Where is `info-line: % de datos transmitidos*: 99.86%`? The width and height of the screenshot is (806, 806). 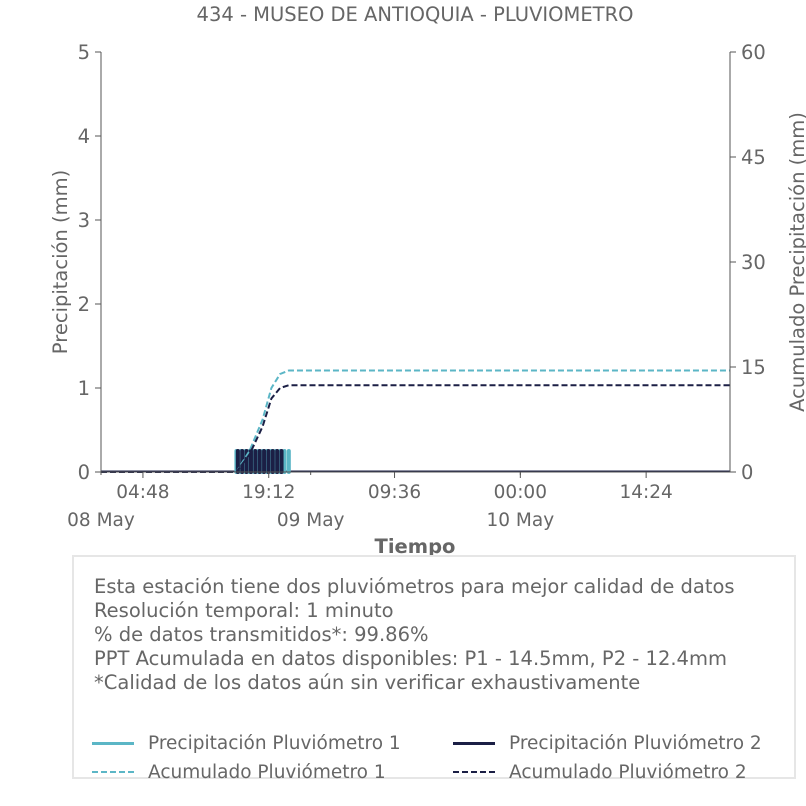
info-line: % de datos transmitidos*: 99.86% is located at coordinates (261, 634).